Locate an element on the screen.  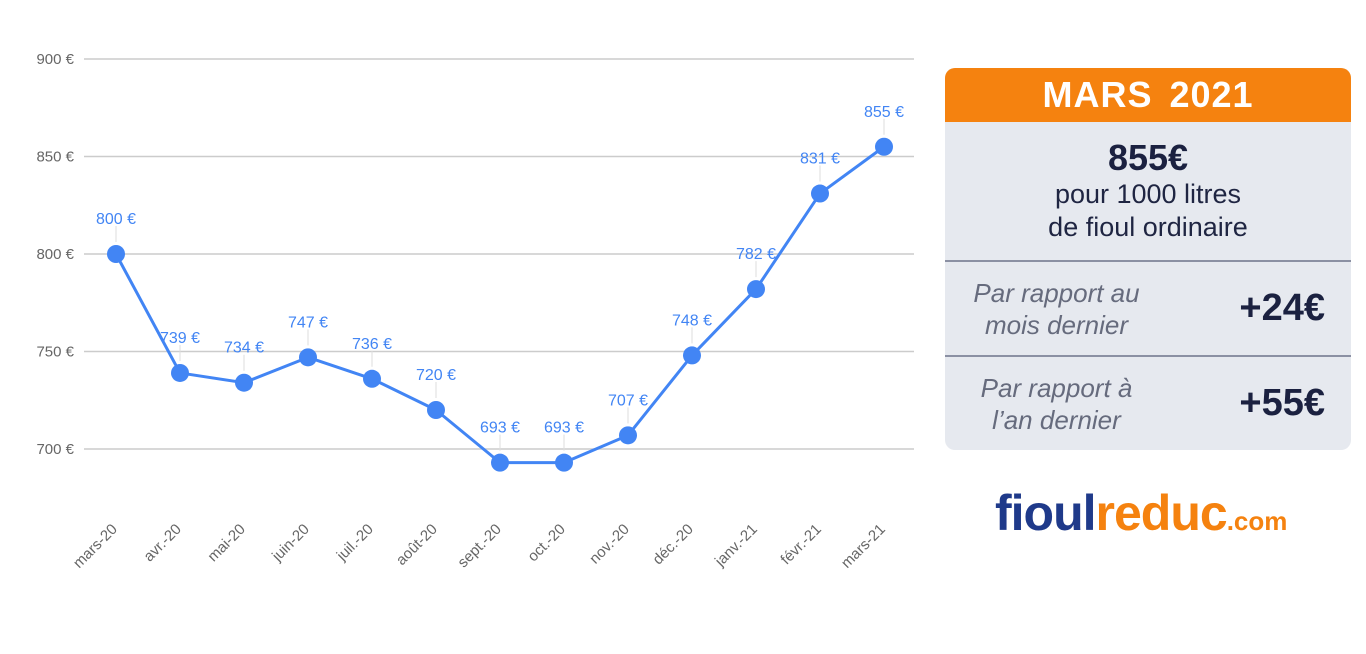
price-unit-line-2: de fioul ordinaire is located at coordinates (1148, 227).